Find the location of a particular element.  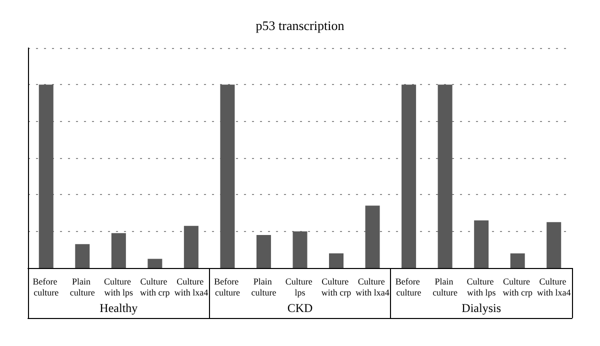

text: CKD is located at coordinates (300, 308).